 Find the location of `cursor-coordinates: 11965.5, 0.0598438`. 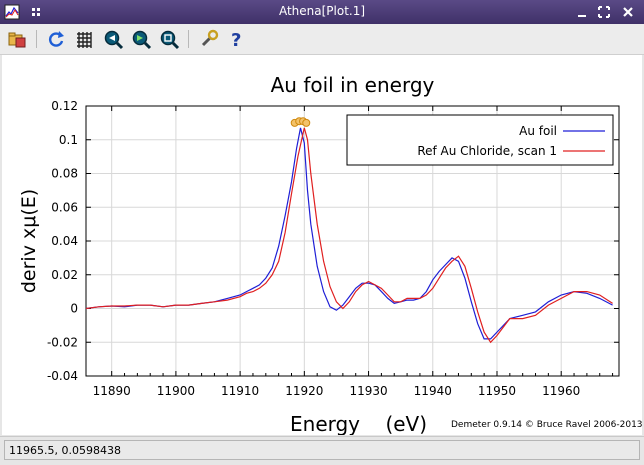

cursor-coordinates: 11965.5, 0.0598438 is located at coordinates (322, 450).